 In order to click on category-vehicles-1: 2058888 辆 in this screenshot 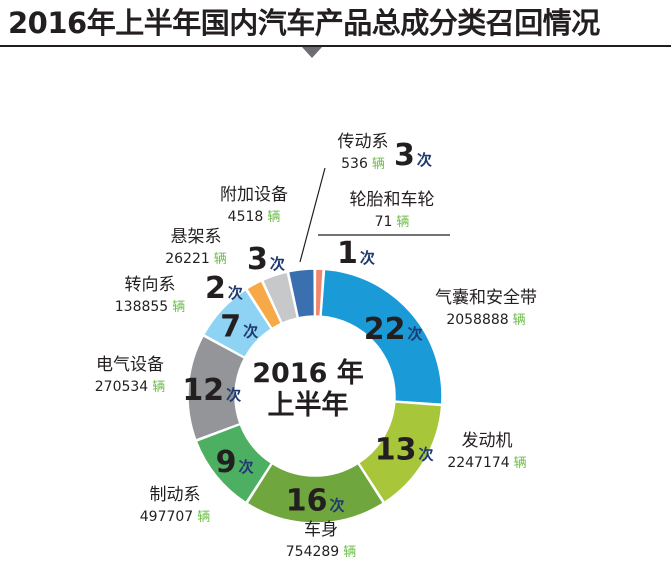, I will do `click(485, 320)`.